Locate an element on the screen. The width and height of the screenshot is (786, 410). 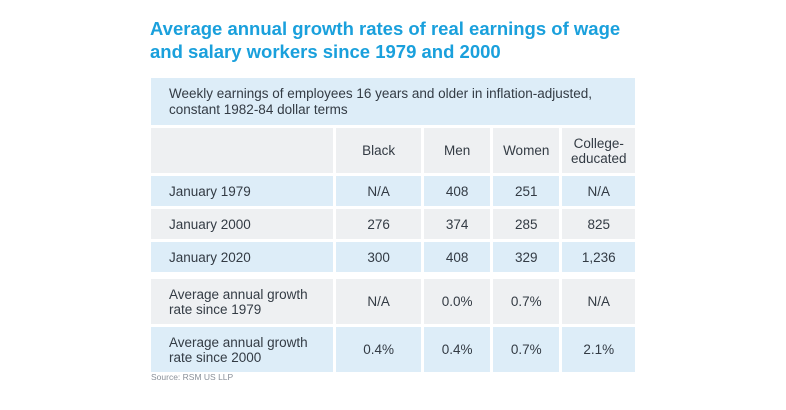
table-row: January 1979 N/A 408 251 N/A is located at coordinates (393, 191).